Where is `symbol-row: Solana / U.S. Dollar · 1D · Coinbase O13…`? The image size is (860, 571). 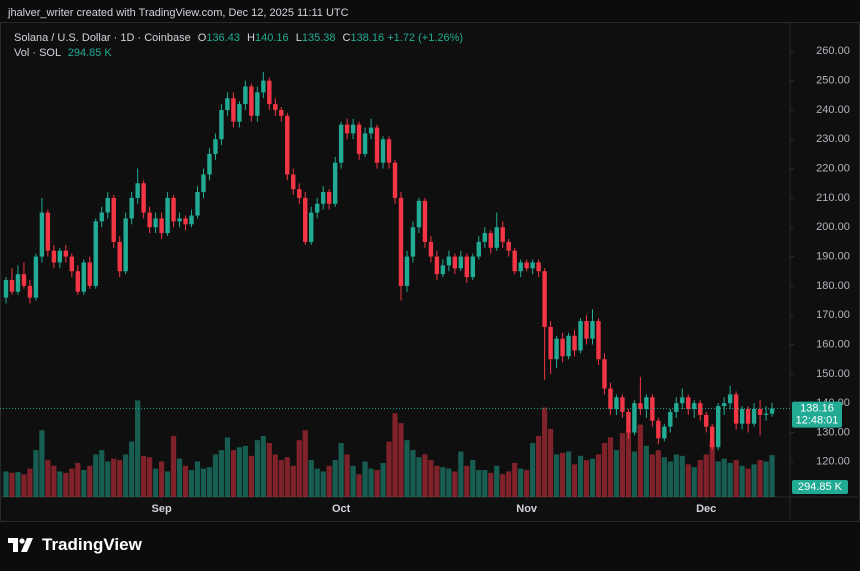
symbol-row: Solana / U.S. Dollar · 1D · Coinbase O13… is located at coordinates (238, 38).